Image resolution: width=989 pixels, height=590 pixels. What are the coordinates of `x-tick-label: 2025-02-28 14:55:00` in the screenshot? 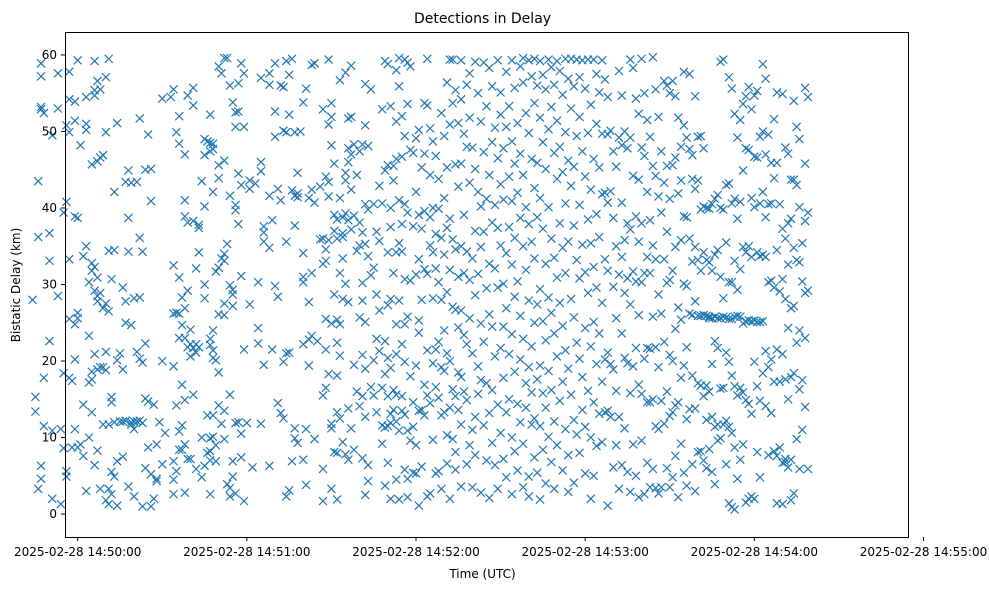 It's located at (923, 552).